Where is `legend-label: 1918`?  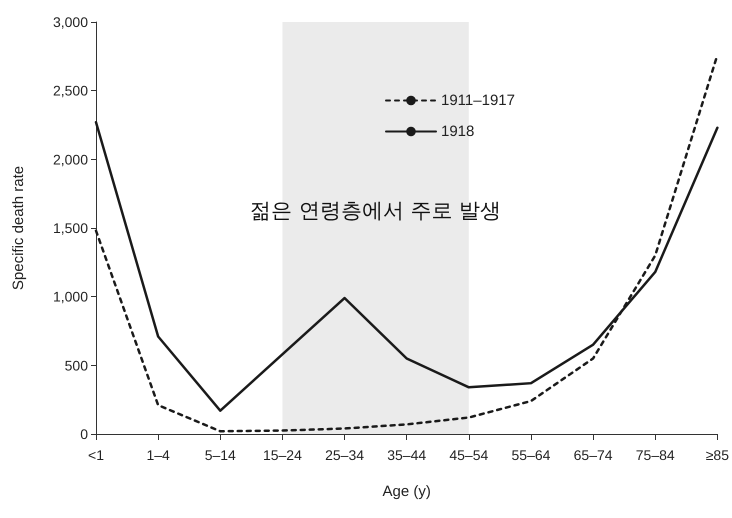
legend-label: 1918 is located at coordinates (457, 131).